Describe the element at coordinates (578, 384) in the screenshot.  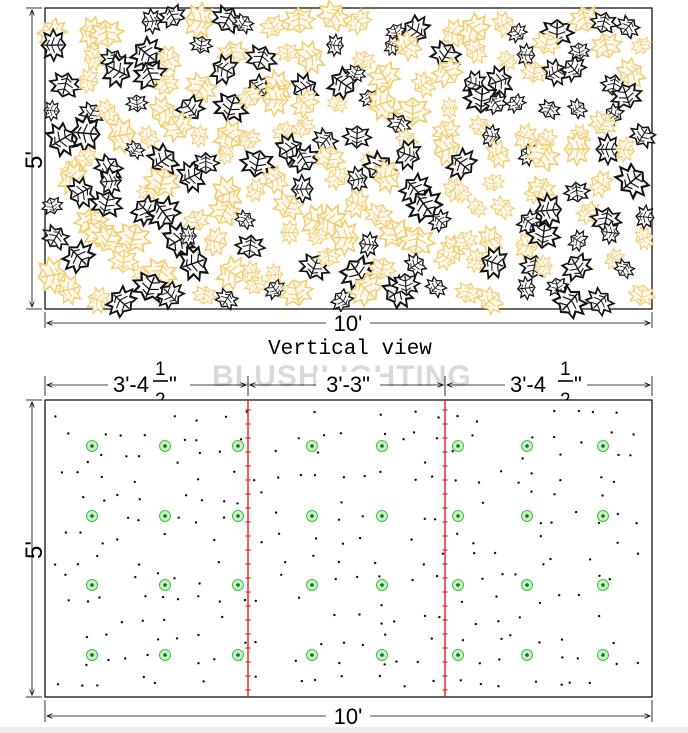
I see `panel-3-width-inch-mark: "` at that location.